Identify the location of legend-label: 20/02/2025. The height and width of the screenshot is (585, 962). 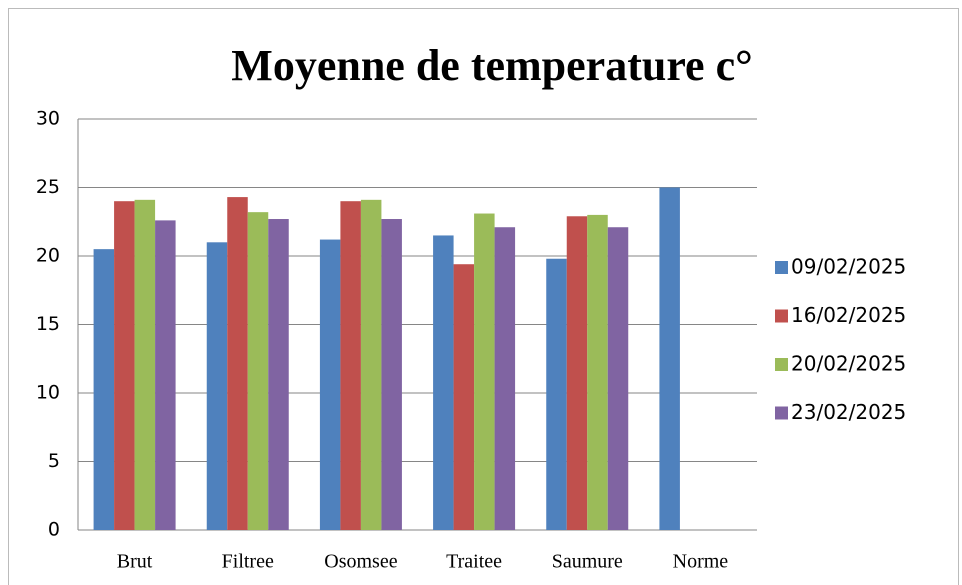
(848, 364).